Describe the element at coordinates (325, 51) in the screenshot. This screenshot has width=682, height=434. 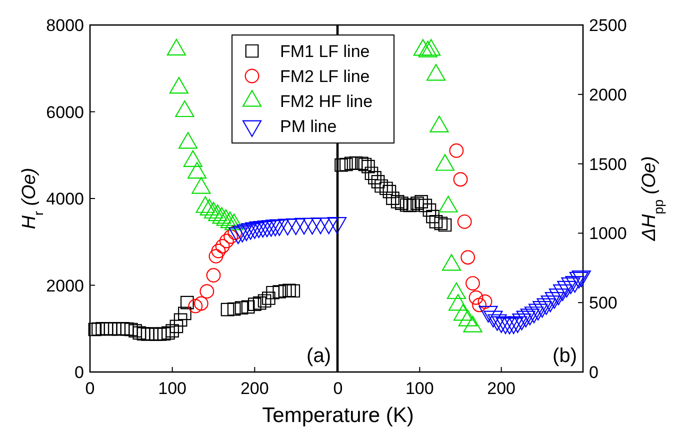
I see `legend-label: FM1 LF line` at that location.